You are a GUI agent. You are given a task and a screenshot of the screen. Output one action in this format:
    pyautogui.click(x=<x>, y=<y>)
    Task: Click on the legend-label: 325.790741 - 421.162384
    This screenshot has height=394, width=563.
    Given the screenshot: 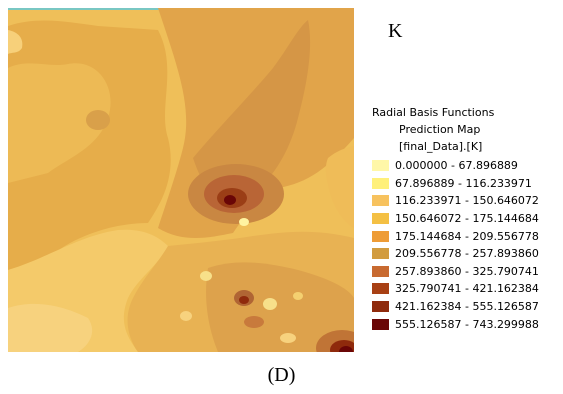 What is the action you would take?
    pyautogui.click(x=467, y=289)
    